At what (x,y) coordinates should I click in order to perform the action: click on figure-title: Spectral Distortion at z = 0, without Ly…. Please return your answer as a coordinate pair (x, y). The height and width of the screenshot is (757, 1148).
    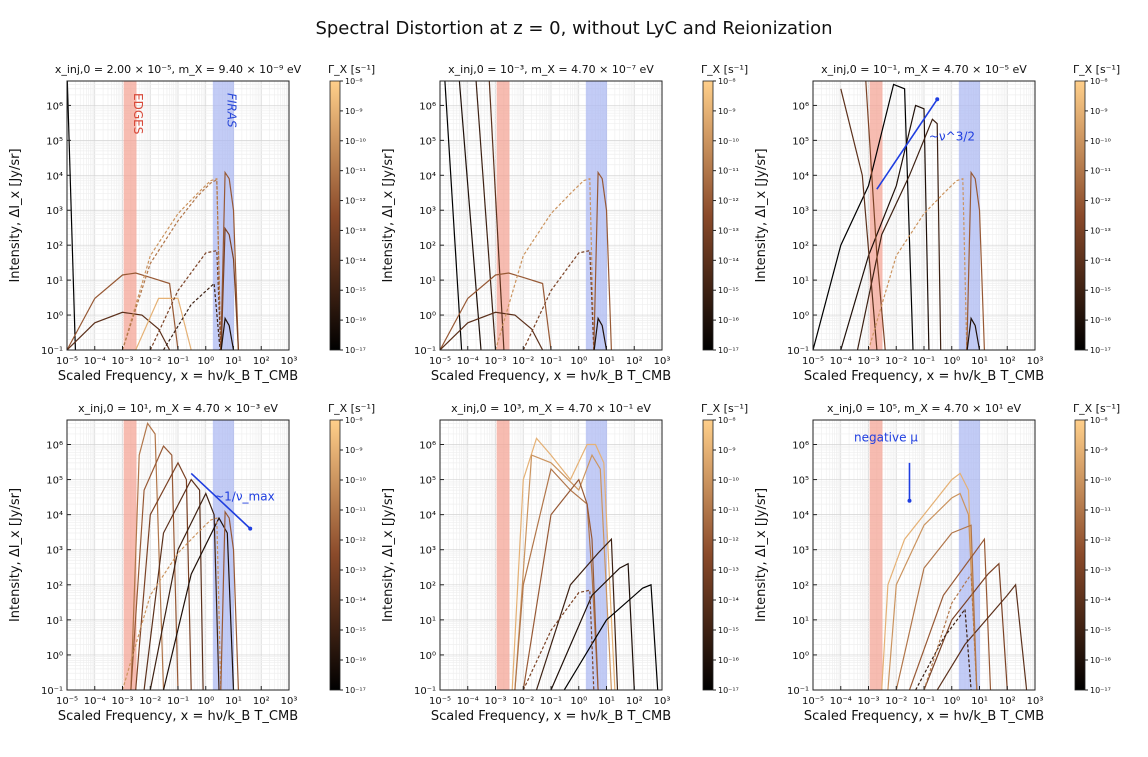
    Looking at the image, I should click on (574, 28).